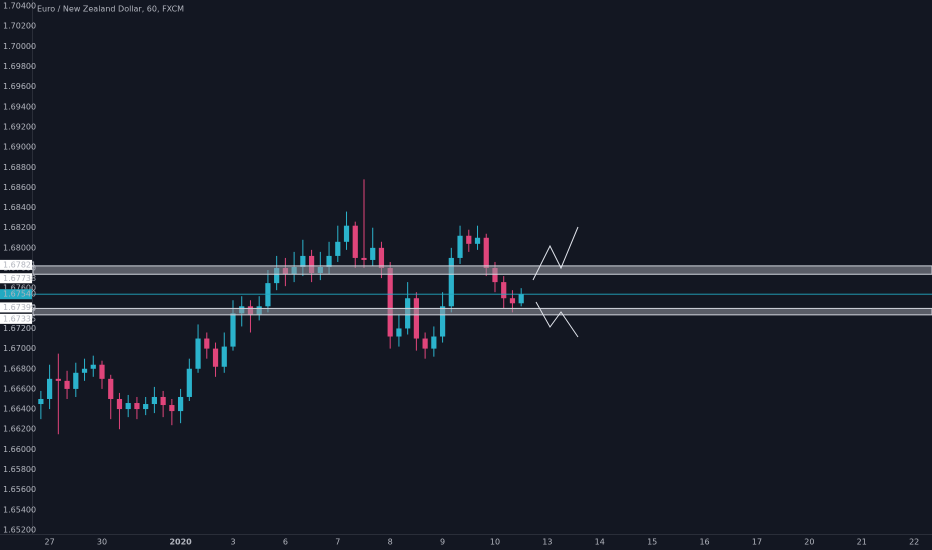 The image size is (932, 550). Describe the element at coordinates (232, 542) in the screenshot. I see `x-tick-label: 3` at that location.